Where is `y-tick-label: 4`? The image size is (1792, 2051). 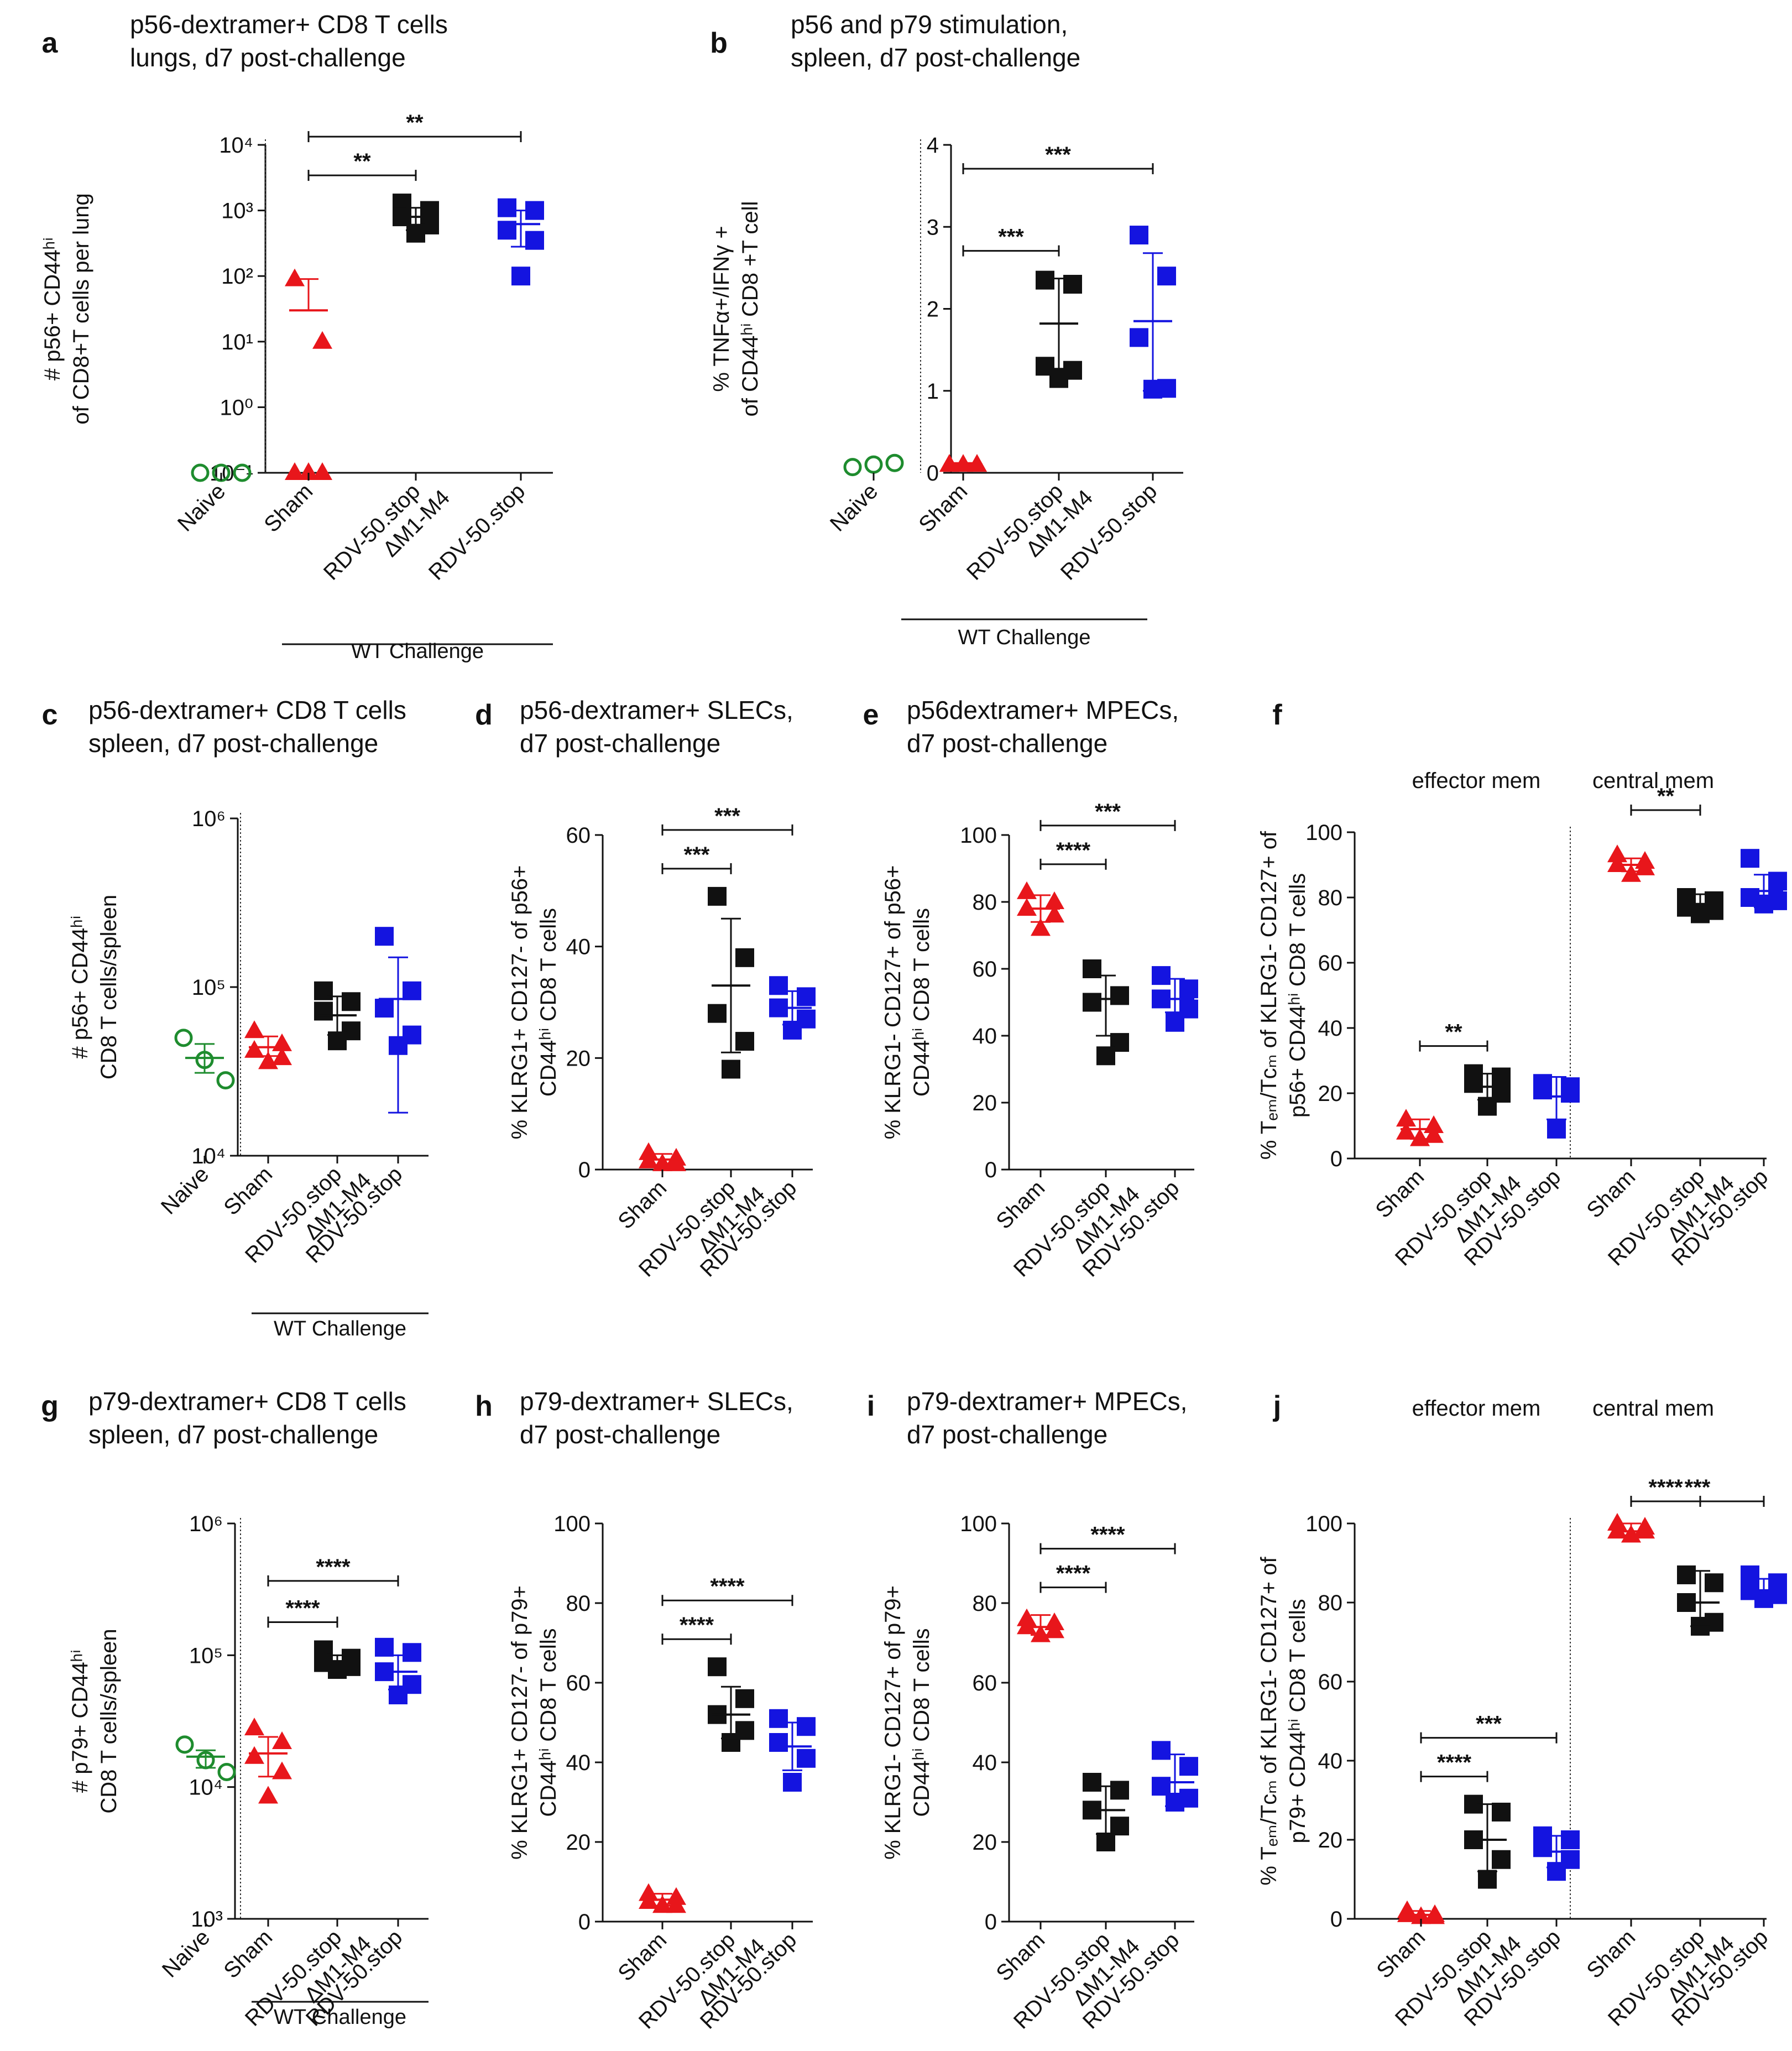
y-tick-label: 4 is located at coordinates (933, 145).